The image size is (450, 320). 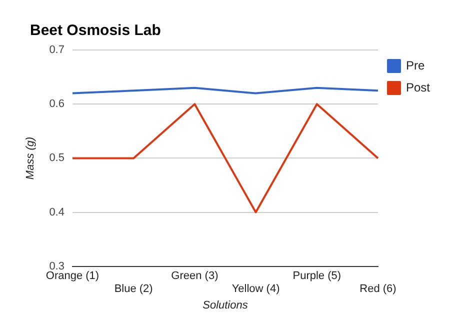 What do you see at coordinates (56, 212) in the screenshot?
I see `y-tick-label: 0.4` at bounding box center [56, 212].